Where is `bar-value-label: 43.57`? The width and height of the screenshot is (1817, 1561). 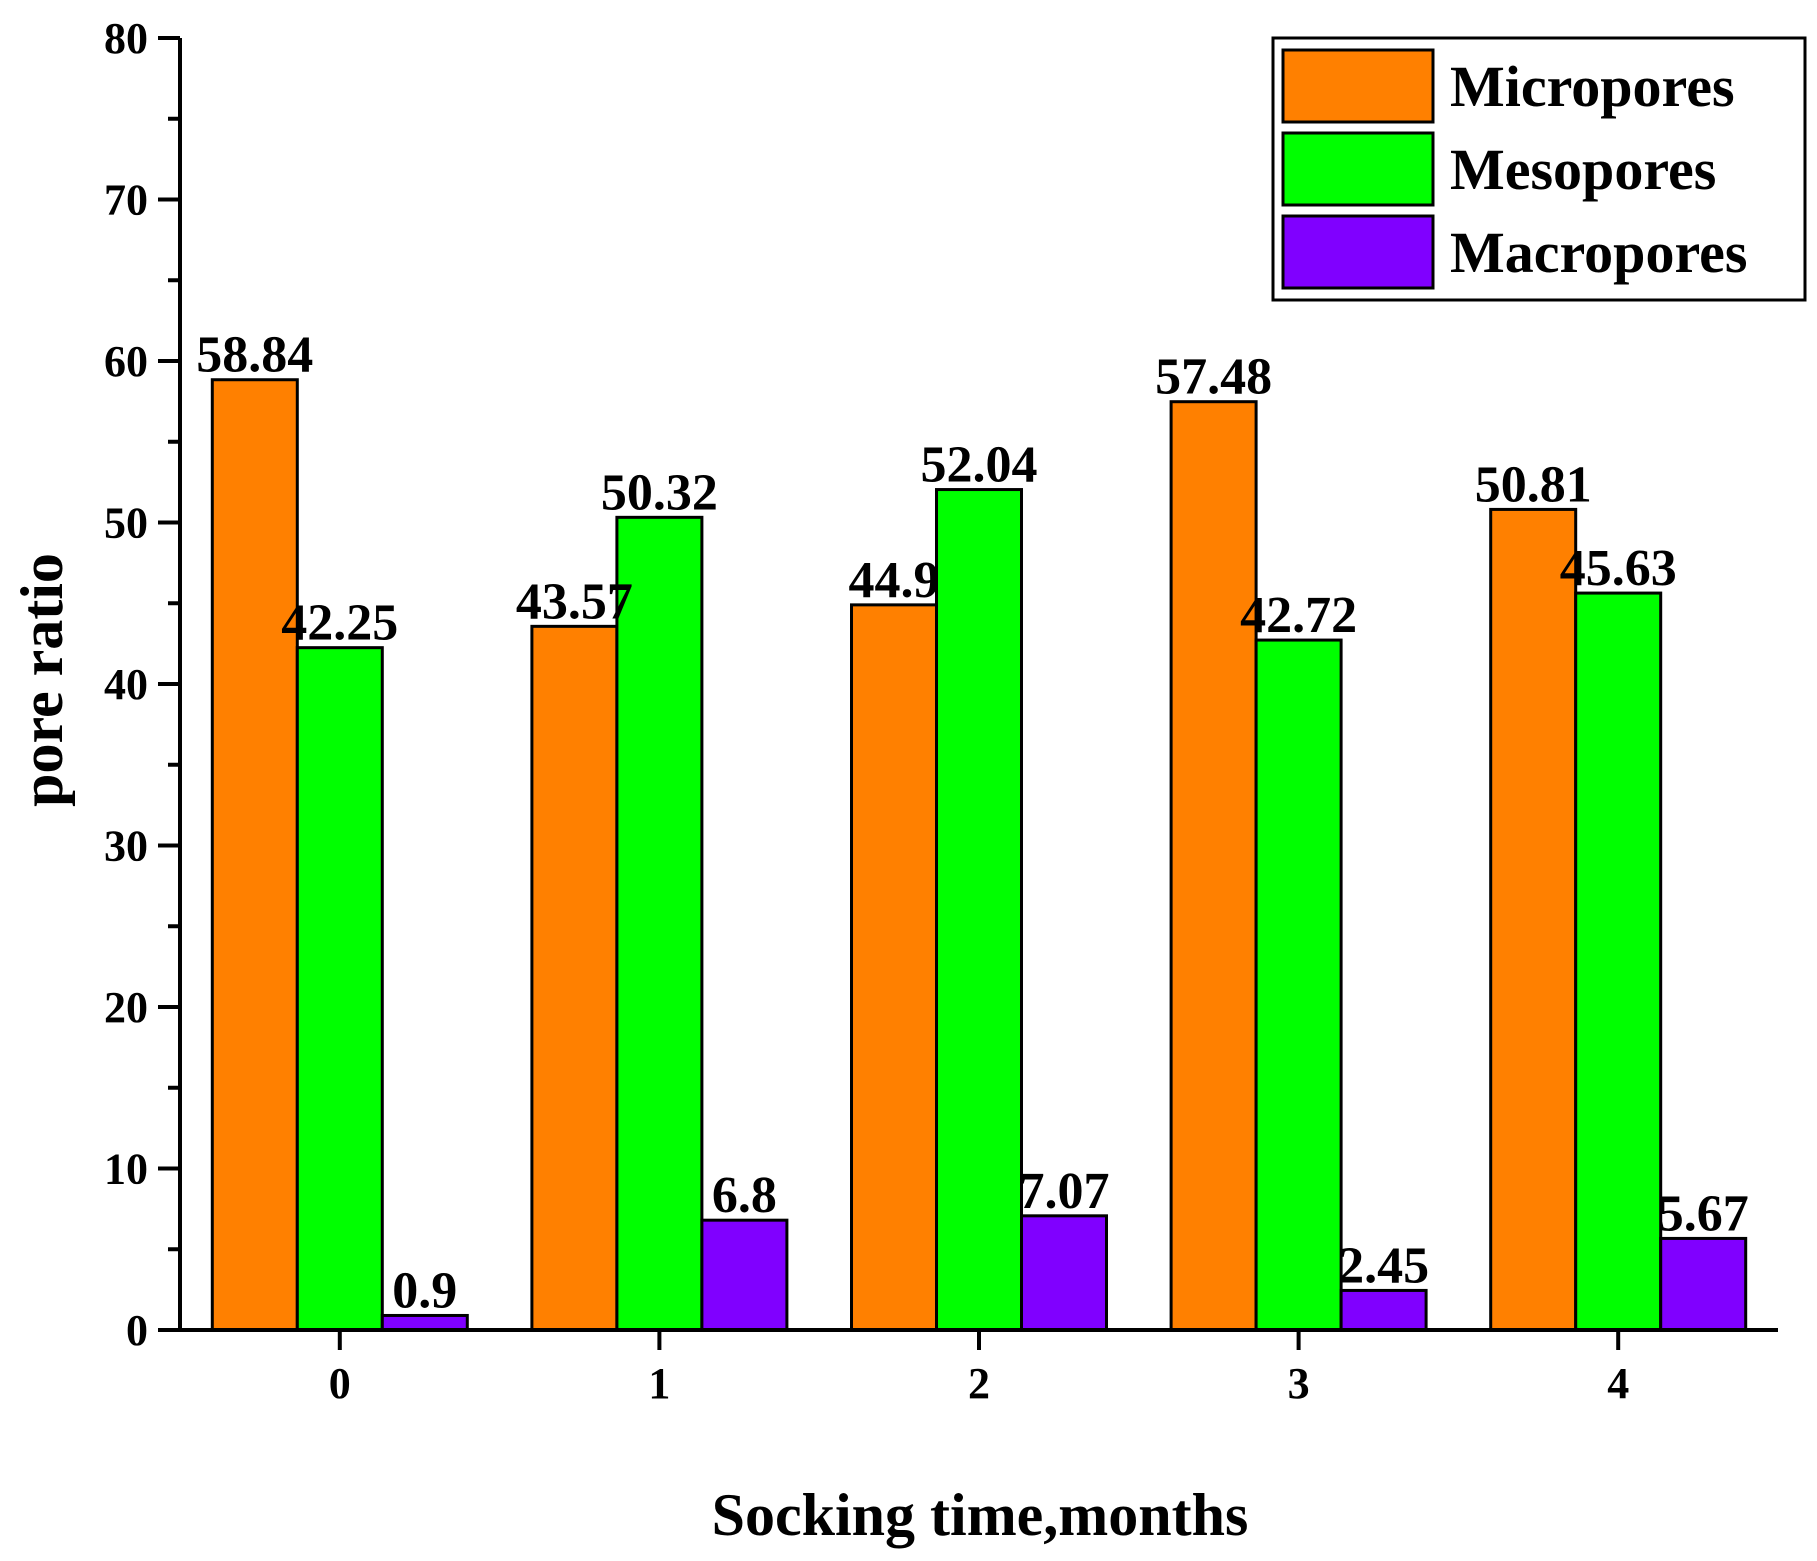
bar-value-label: 43.57 is located at coordinates (574, 601).